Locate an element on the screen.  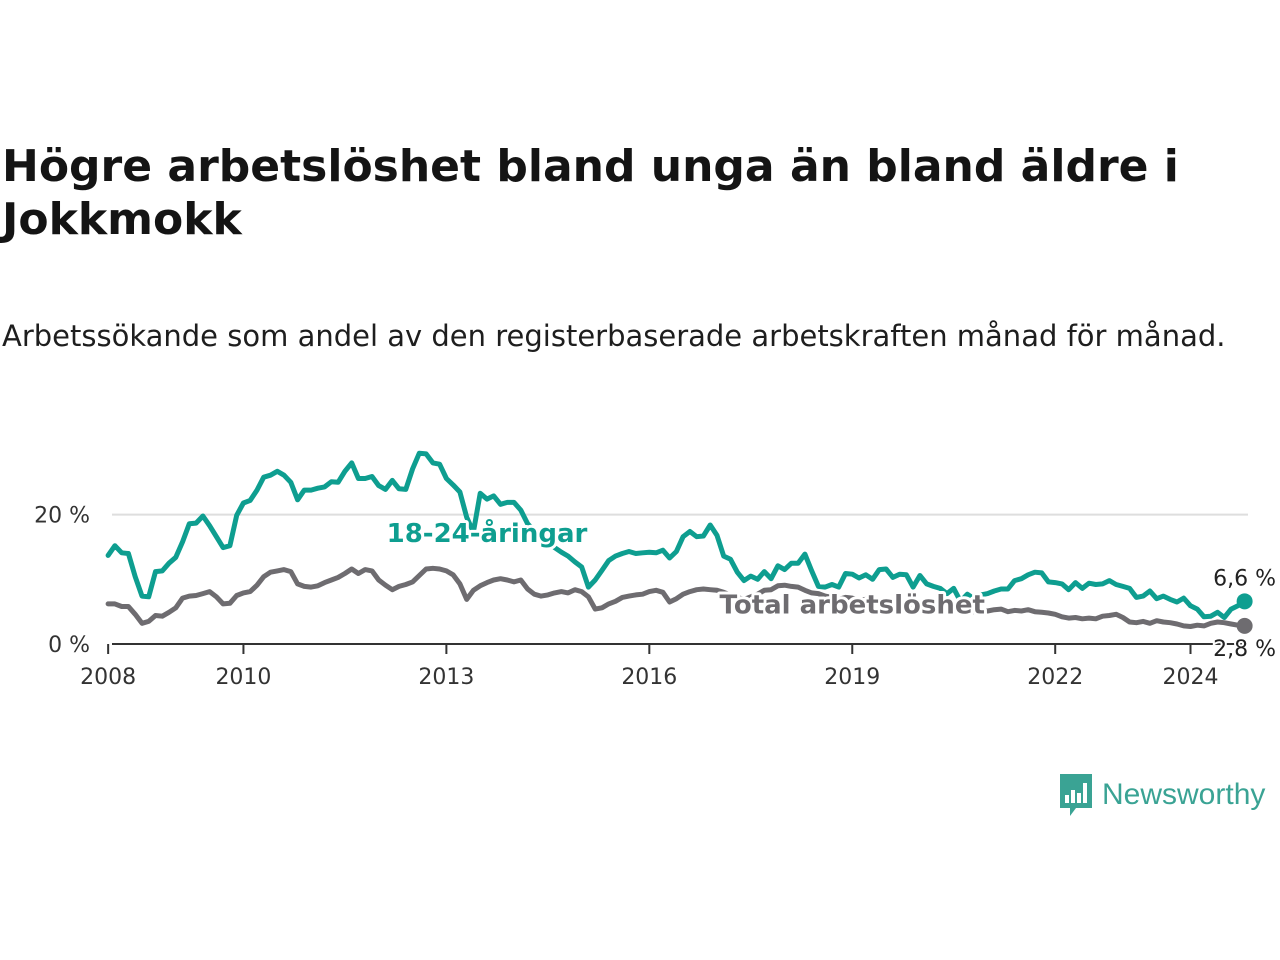
logo-text: Newsworthy is located at coordinates (1184, 794).